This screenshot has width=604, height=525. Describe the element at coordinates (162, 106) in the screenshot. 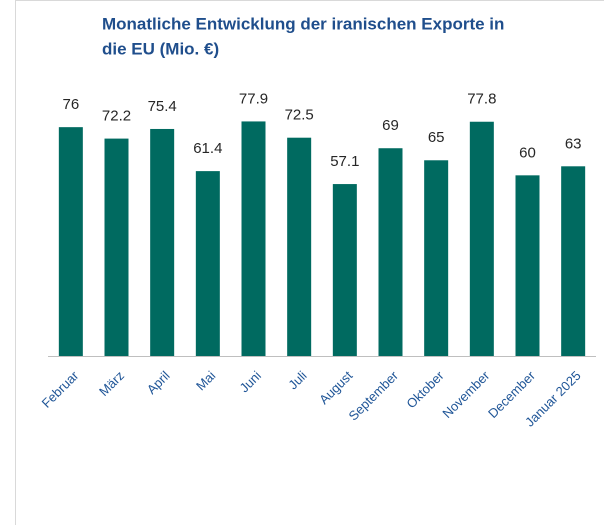

I see `value-label: 75.4` at that location.